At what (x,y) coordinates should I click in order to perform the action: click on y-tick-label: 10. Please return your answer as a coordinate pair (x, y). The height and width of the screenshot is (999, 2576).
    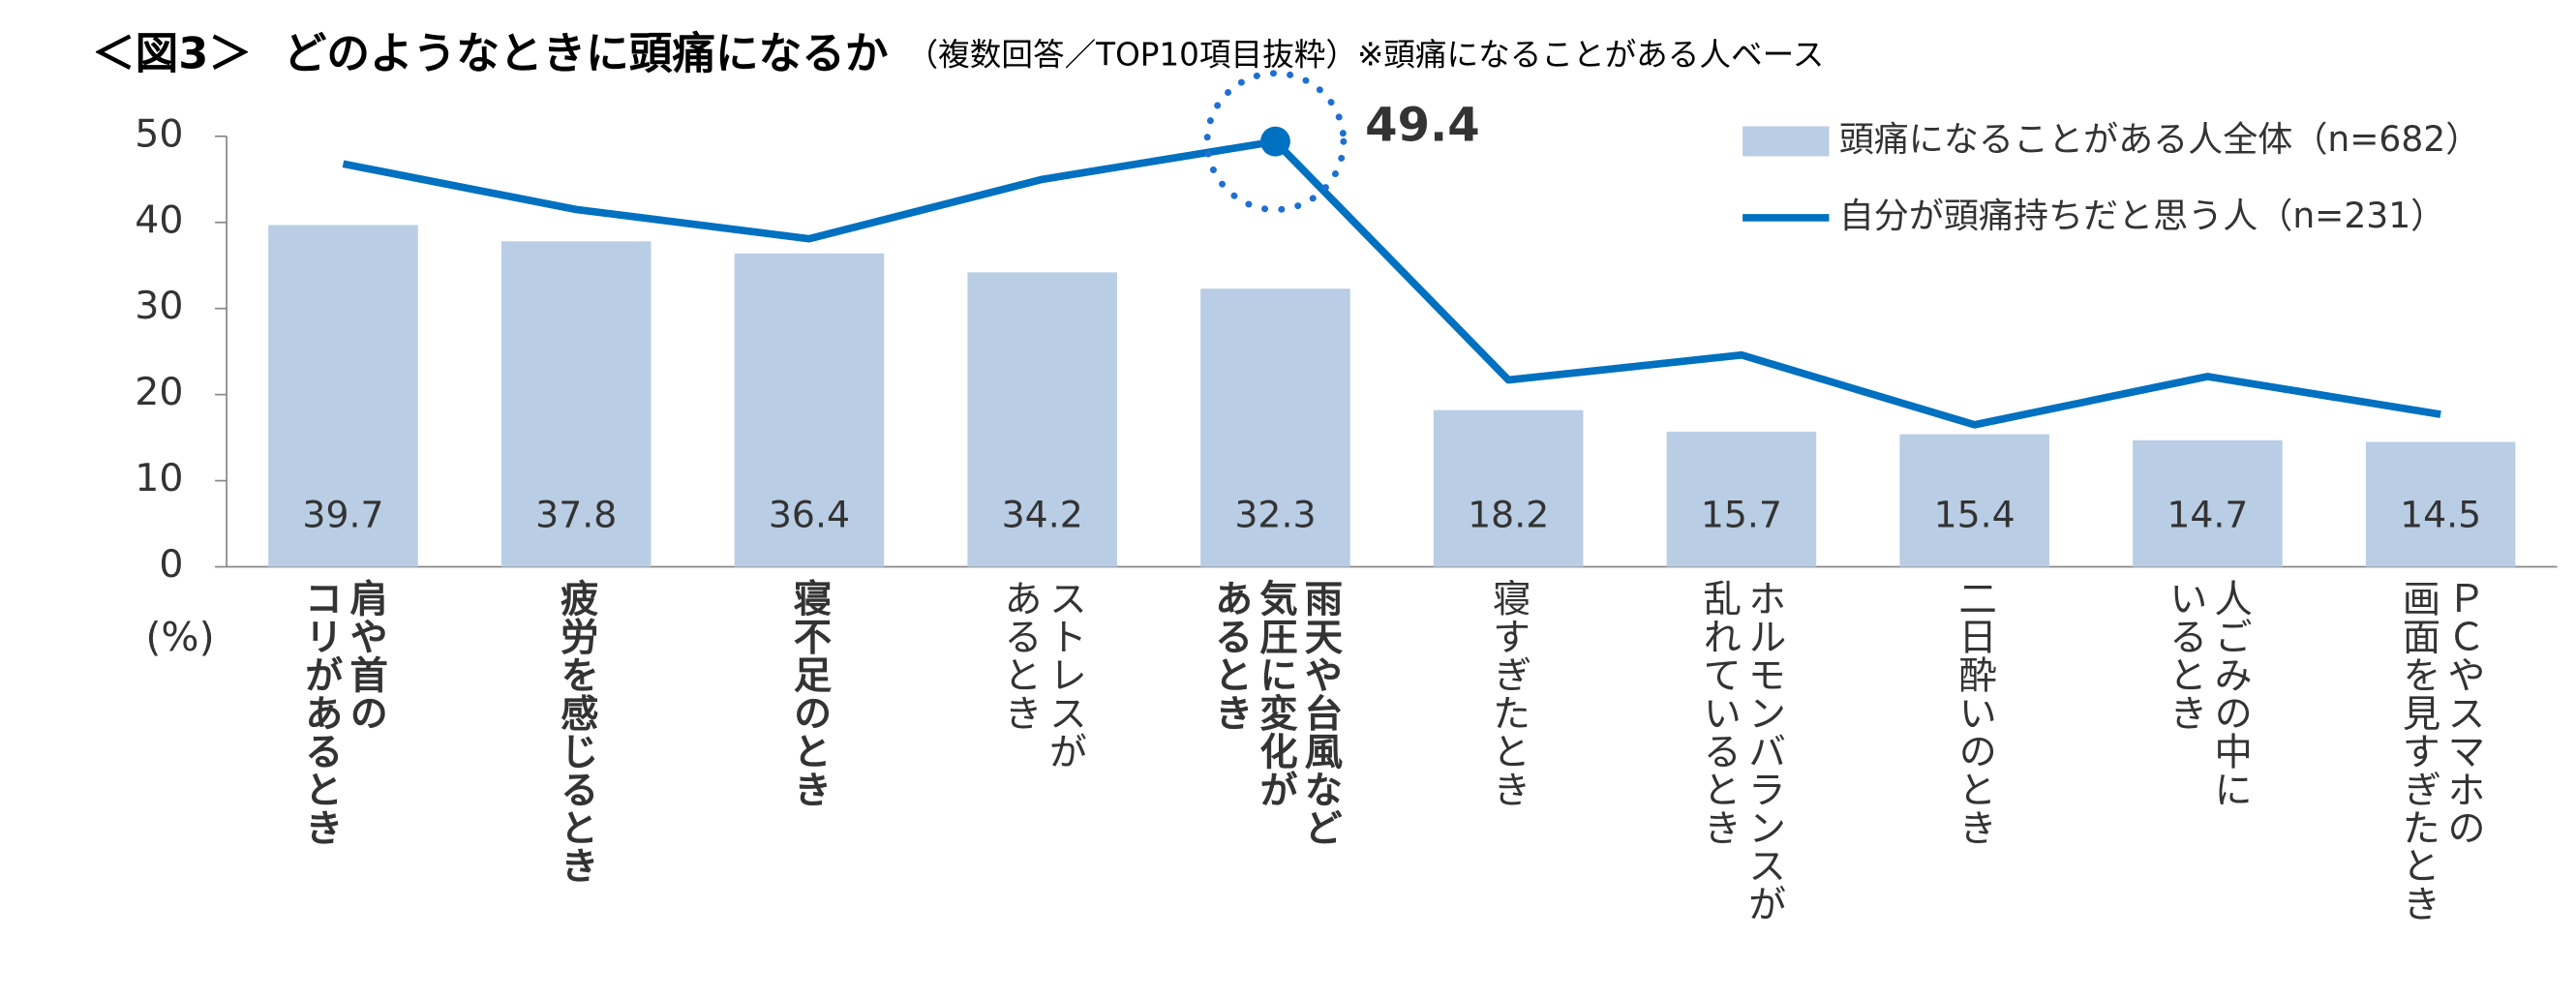
    Looking at the image, I should click on (159, 478).